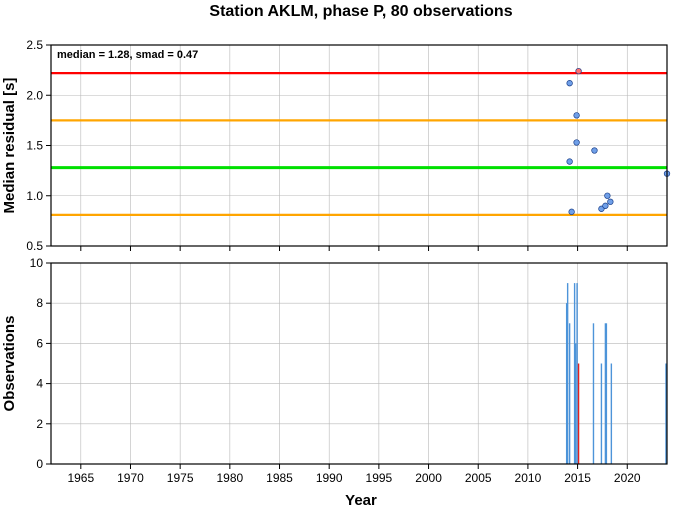 The height and width of the screenshot is (511, 673). Describe the element at coordinates (577, 478) in the screenshot. I see `x-tick-label: 2015` at that location.